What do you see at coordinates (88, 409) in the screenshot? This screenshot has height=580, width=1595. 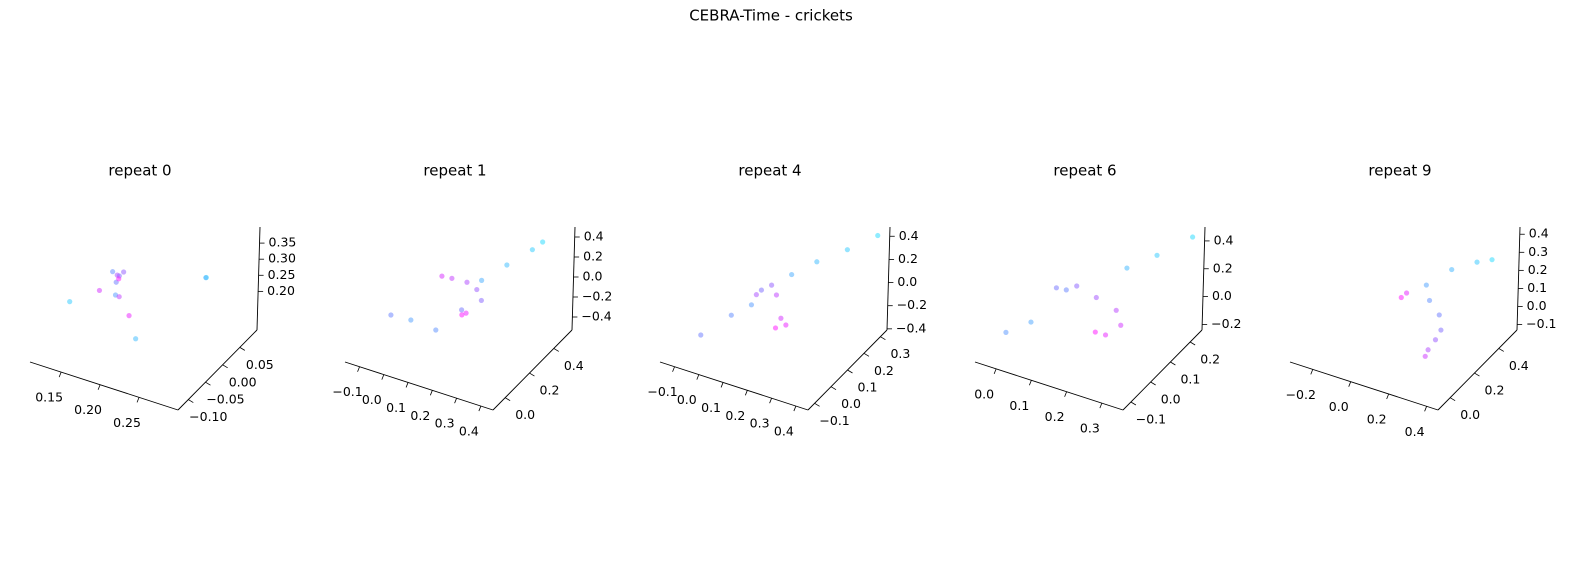 I see `x-tick-label: 0.20` at bounding box center [88, 409].